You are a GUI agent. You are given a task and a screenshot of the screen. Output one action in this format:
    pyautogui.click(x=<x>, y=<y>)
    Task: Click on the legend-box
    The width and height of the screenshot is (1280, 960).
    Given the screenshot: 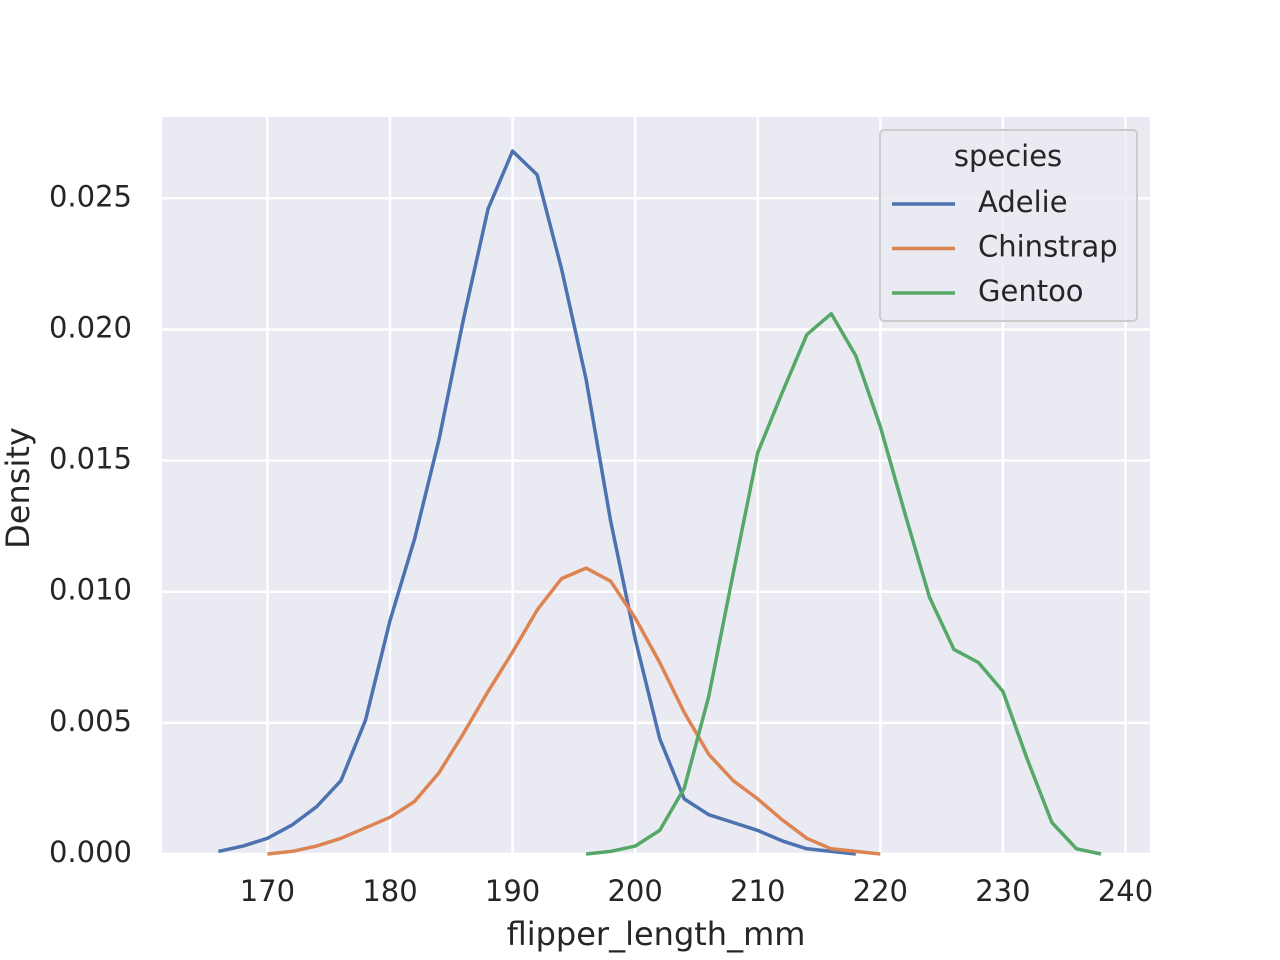 What is the action you would take?
    pyautogui.click(x=1008, y=225)
    